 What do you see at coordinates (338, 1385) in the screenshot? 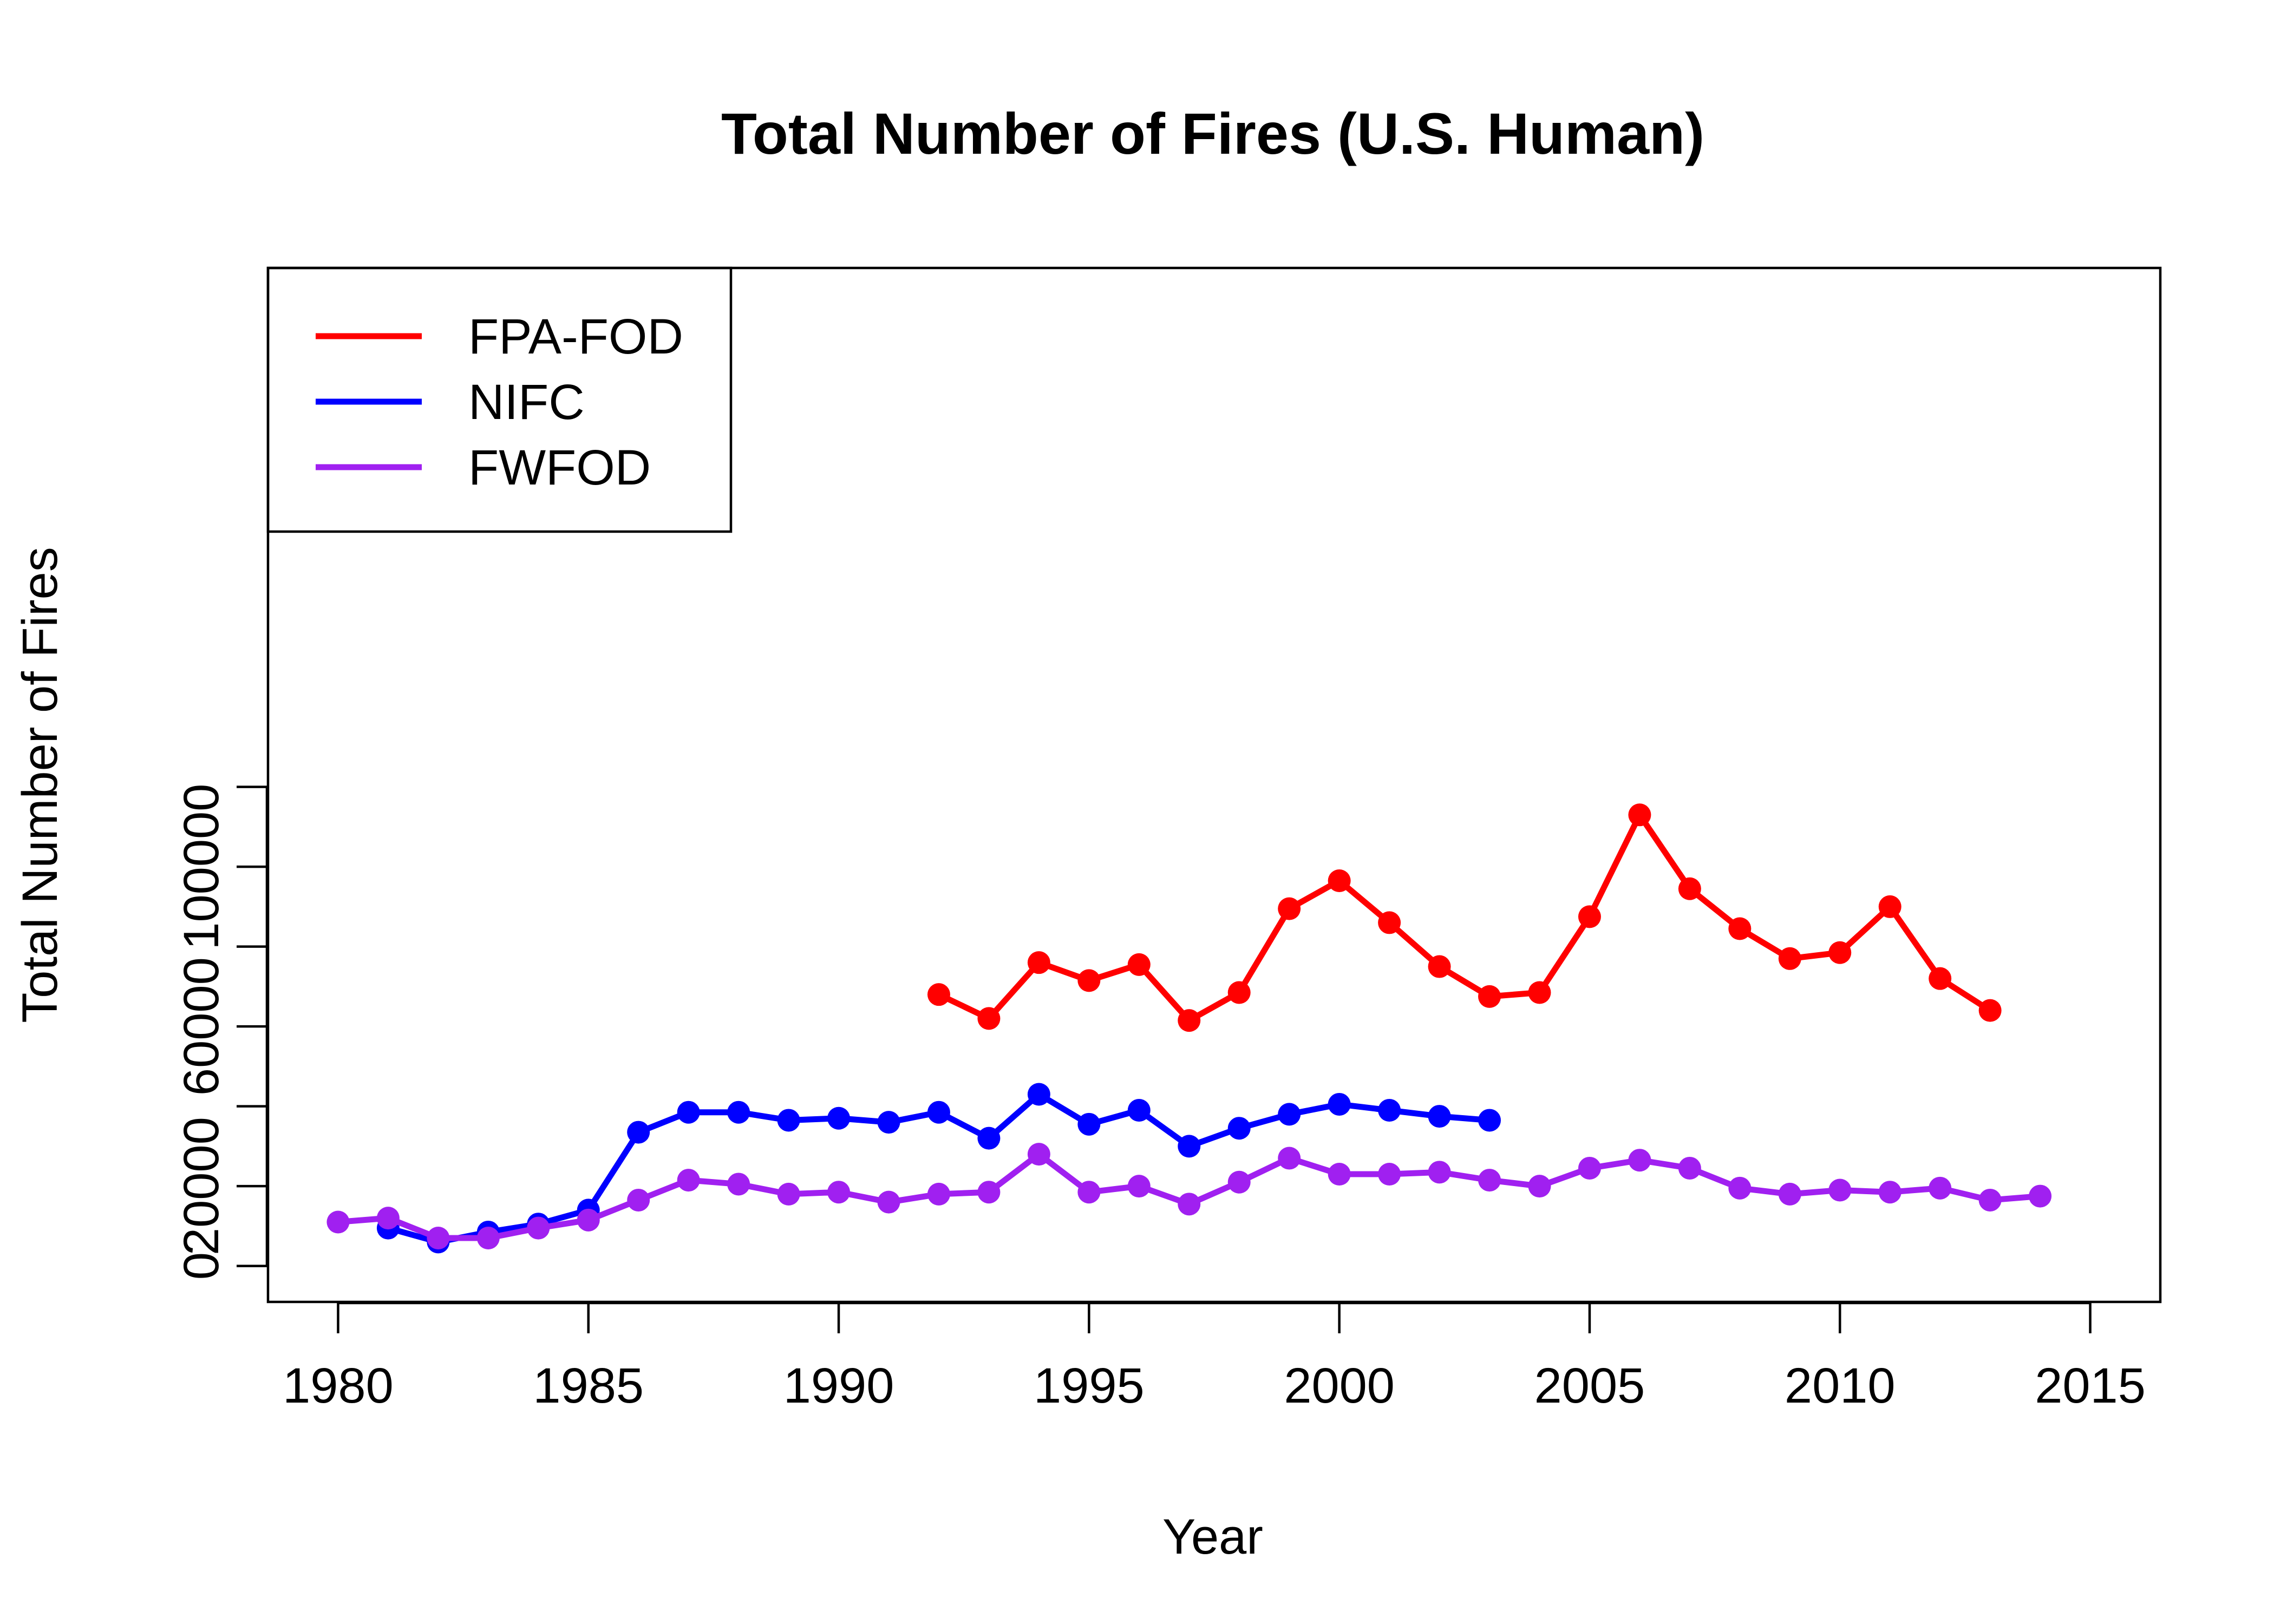
I see `x-tick-label: 1980` at bounding box center [338, 1385].